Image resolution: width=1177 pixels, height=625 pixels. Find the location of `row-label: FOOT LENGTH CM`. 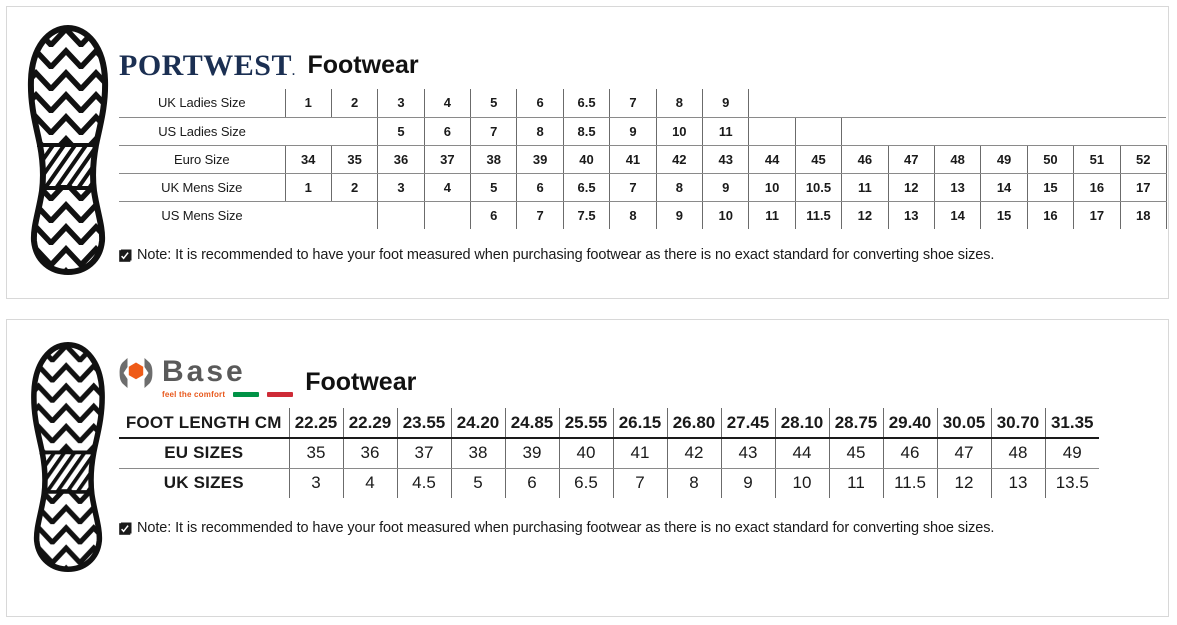

row-label: FOOT LENGTH CM is located at coordinates (204, 423).